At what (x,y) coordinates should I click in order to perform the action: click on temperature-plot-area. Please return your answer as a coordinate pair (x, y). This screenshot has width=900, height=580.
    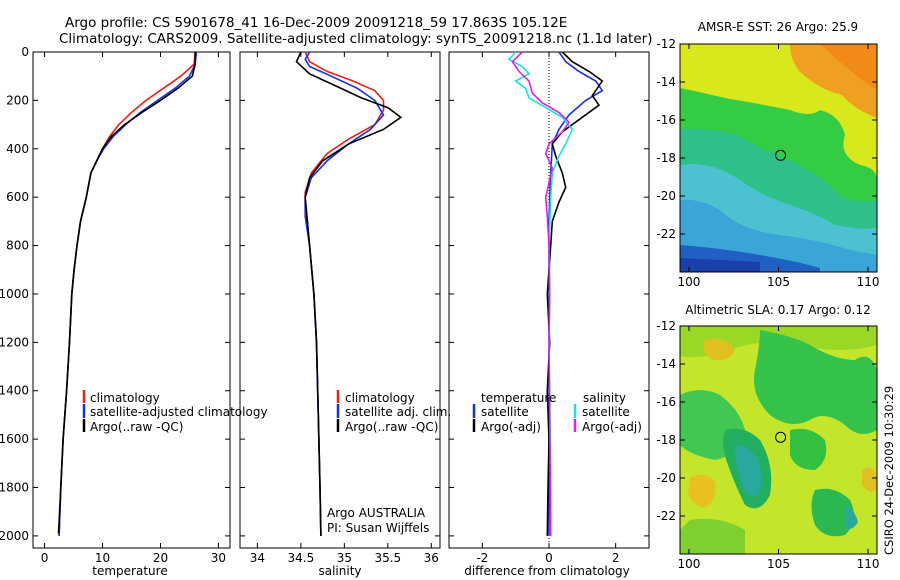
    Looking at the image, I should click on (127, 293).